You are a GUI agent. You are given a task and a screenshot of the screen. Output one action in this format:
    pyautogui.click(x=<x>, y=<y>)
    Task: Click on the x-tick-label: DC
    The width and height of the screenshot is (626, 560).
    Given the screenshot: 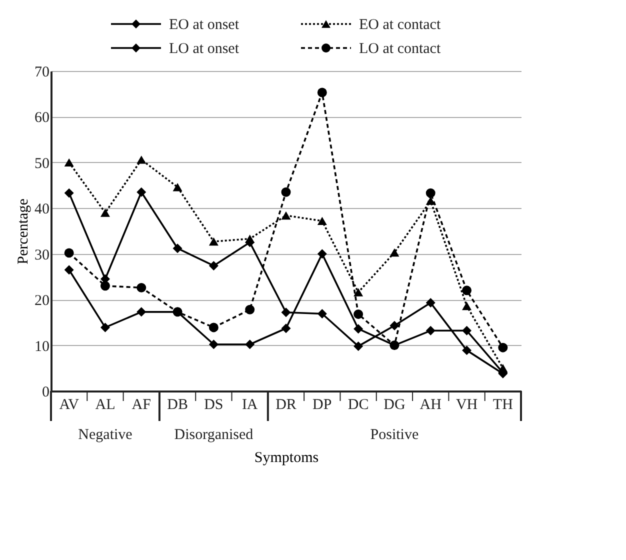 What is the action you would take?
    pyautogui.click(x=358, y=405)
    